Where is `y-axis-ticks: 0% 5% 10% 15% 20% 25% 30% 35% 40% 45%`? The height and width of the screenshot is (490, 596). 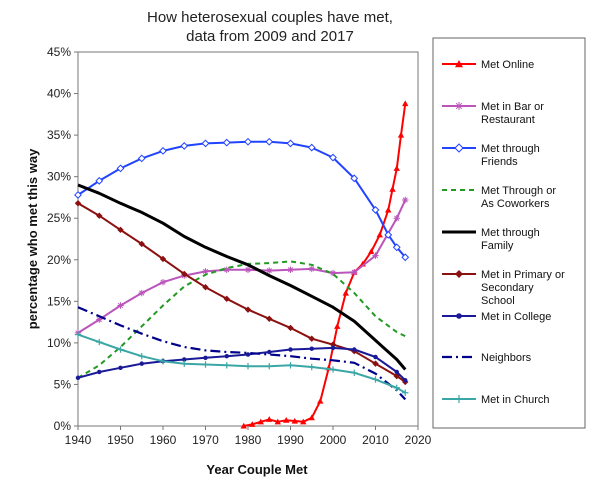
y-axis-ticks: 0% 5% 10% 15% 20% 25% 30% 35% 40% 45% is located at coordinates (62, 239).